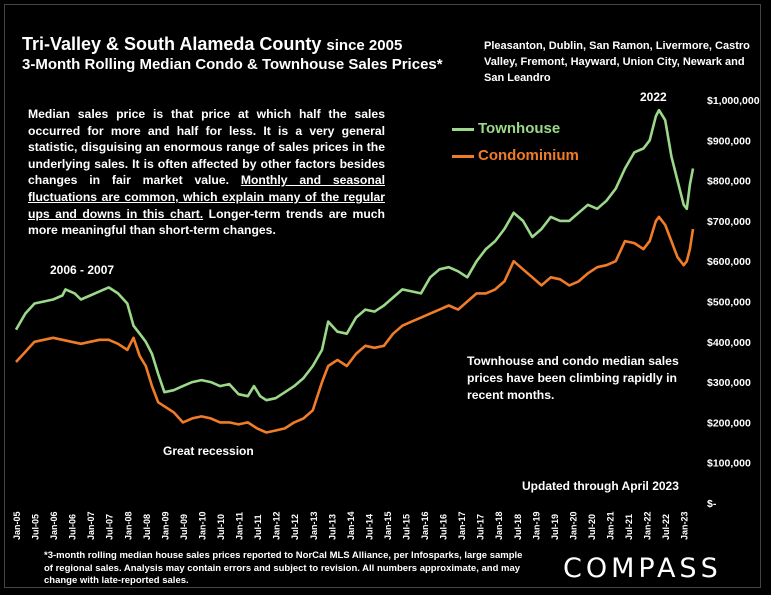  What do you see at coordinates (729, 303) in the screenshot?
I see `y-tick-label: $500,000` at bounding box center [729, 303].